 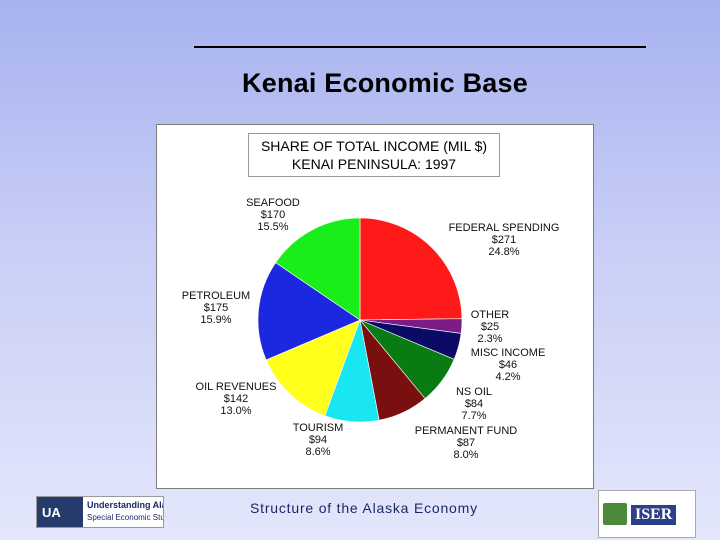 I want to click on slice-label-petroleum: PETROLEUM $175 15.9%, so click(x=216, y=308).